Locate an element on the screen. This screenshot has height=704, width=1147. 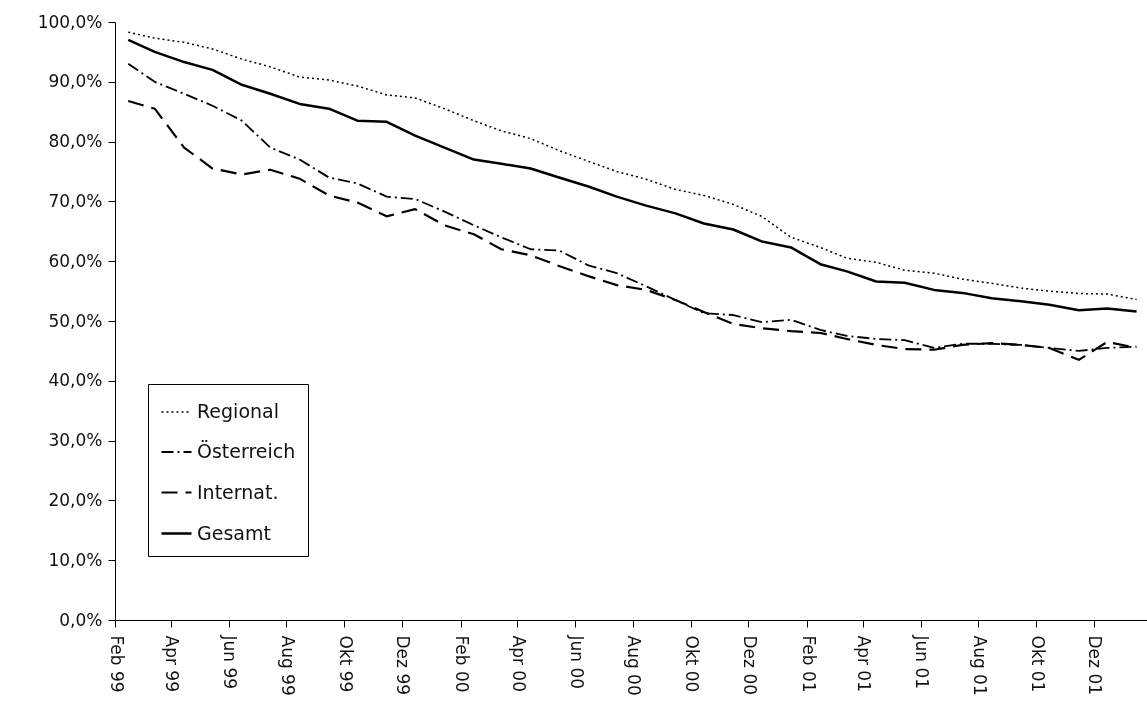
y-tick-label: 50,0% is located at coordinates (75, 320).